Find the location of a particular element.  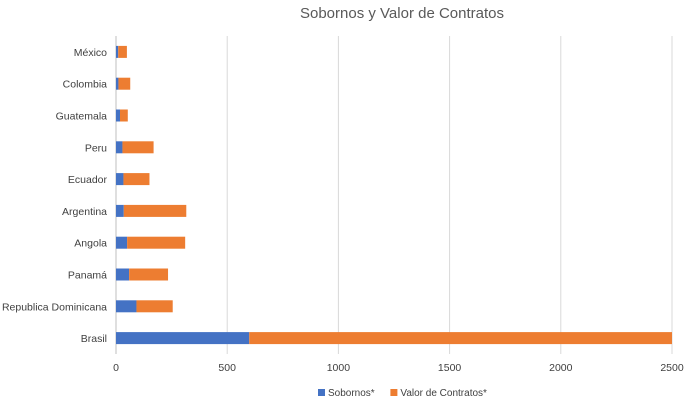

x-tick-label-2000: 2000 is located at coordinates (561, 368).